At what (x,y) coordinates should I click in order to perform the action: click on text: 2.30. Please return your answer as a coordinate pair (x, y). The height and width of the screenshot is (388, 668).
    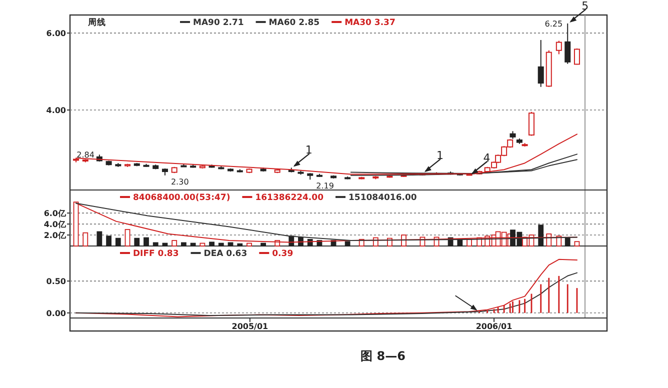
    Looking at the image, I should click on (179, 181).